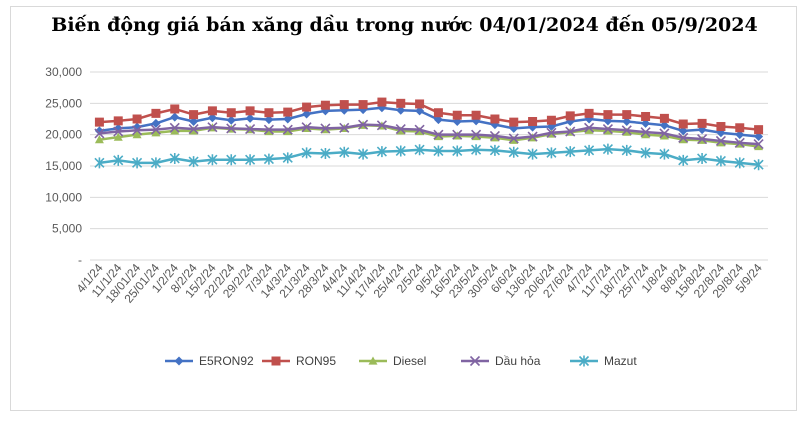 The height and width of the screenshot is (422, 809). What do you see at coordinates (63, 197) in the screenshot?
I see `y-tick-label: 10,000` at bounding box center [63, 197].